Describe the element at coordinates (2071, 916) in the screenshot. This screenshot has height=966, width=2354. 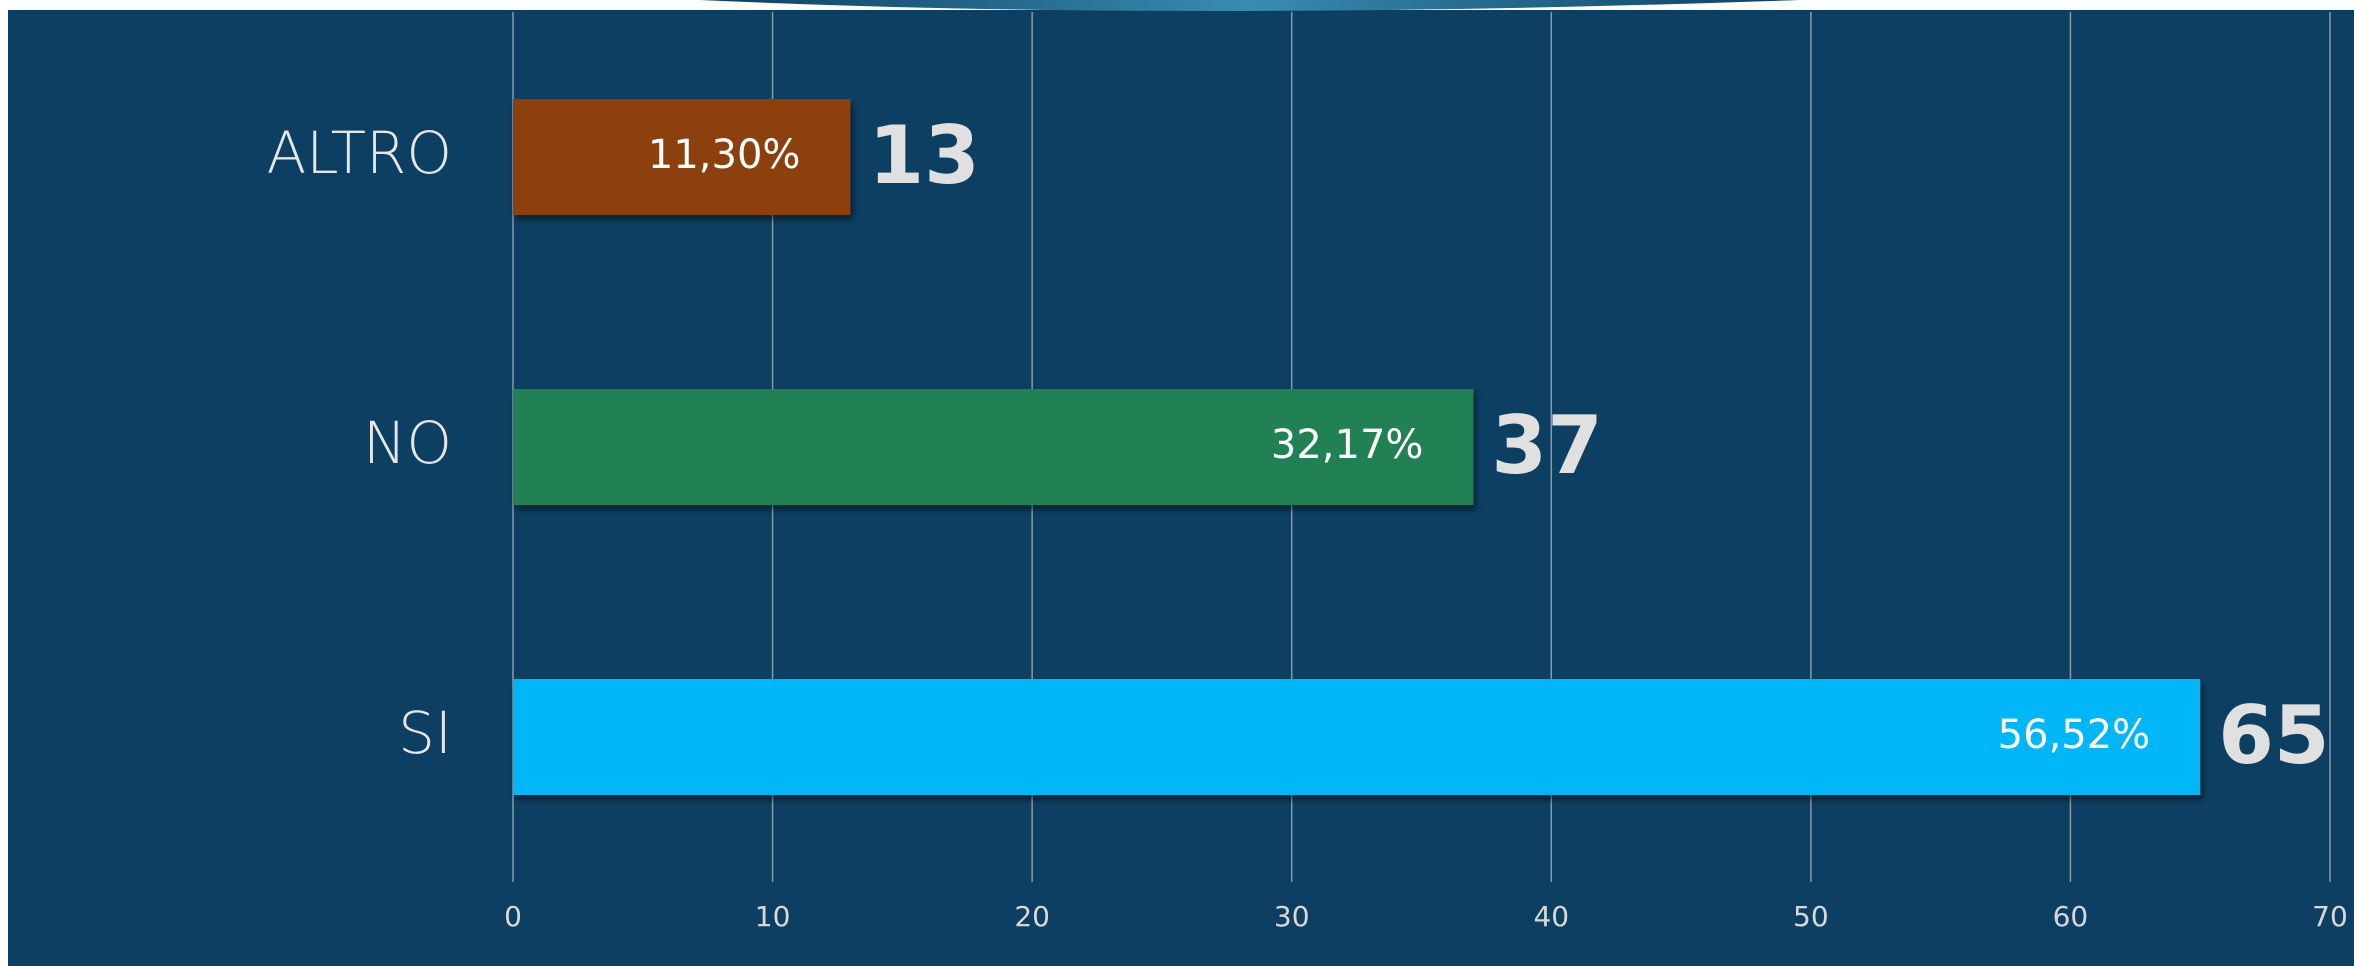
I see `x-tick-label: 60` at that location.